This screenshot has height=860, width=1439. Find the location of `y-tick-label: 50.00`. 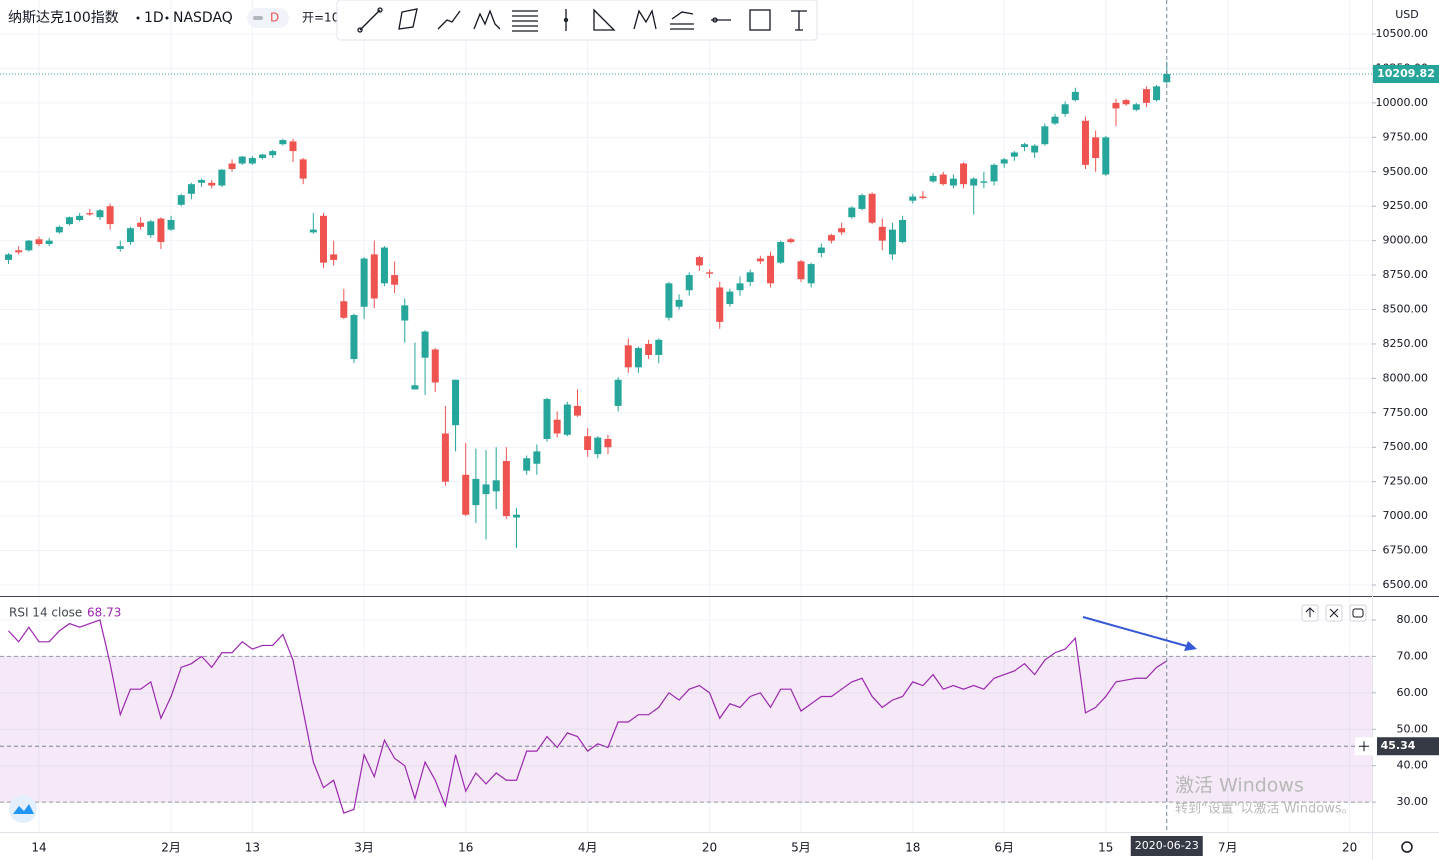

y-tick-label: 50.00 is located at coordinates (1413, 728).